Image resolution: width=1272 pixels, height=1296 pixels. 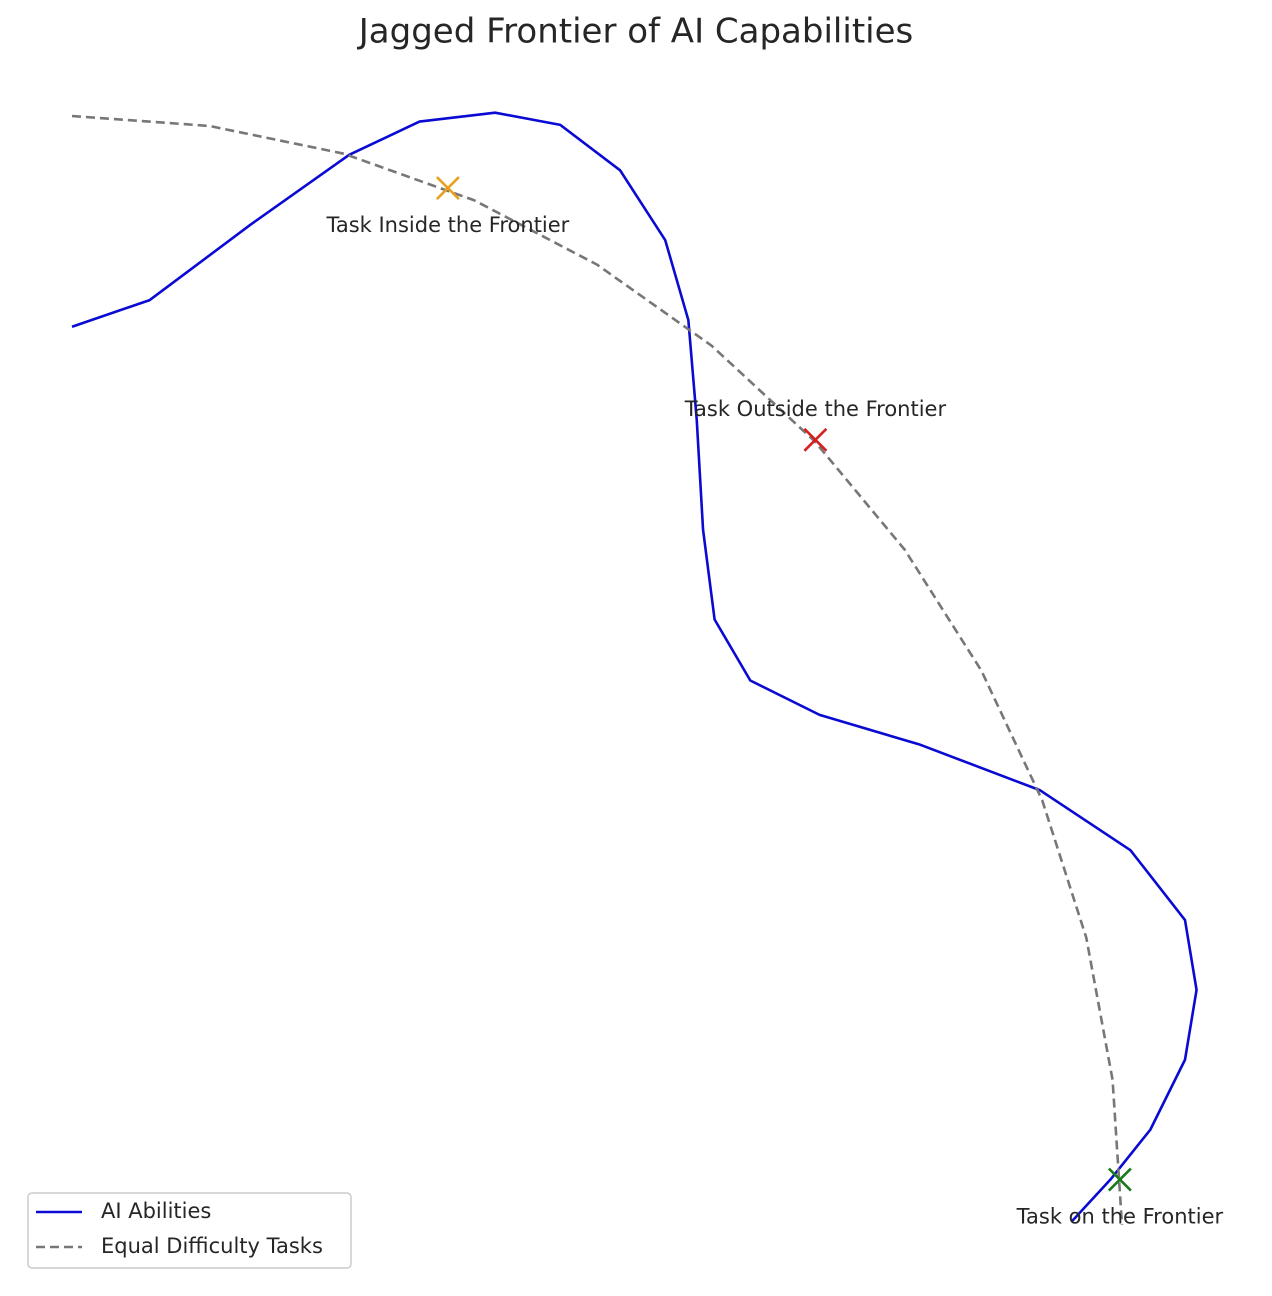 What do you see at coordinates (635, 32) in the screenshot?
I see `chart-title: Jagged Frontier of AI Capabilities` at bounding box center [635, 32].